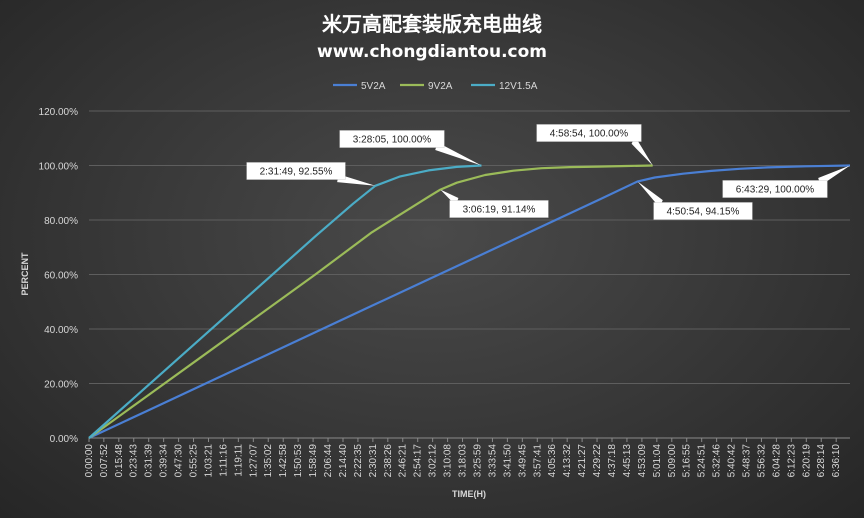 Image resolution: width=864 pixels, height=518 pixels. I want to click on x-tick-label: 0:15:48, so click(119, 461).